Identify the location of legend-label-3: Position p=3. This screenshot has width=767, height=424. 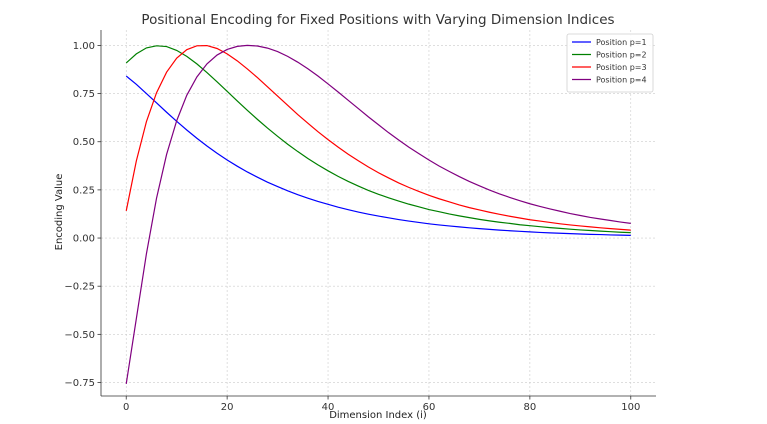
(621, 67).